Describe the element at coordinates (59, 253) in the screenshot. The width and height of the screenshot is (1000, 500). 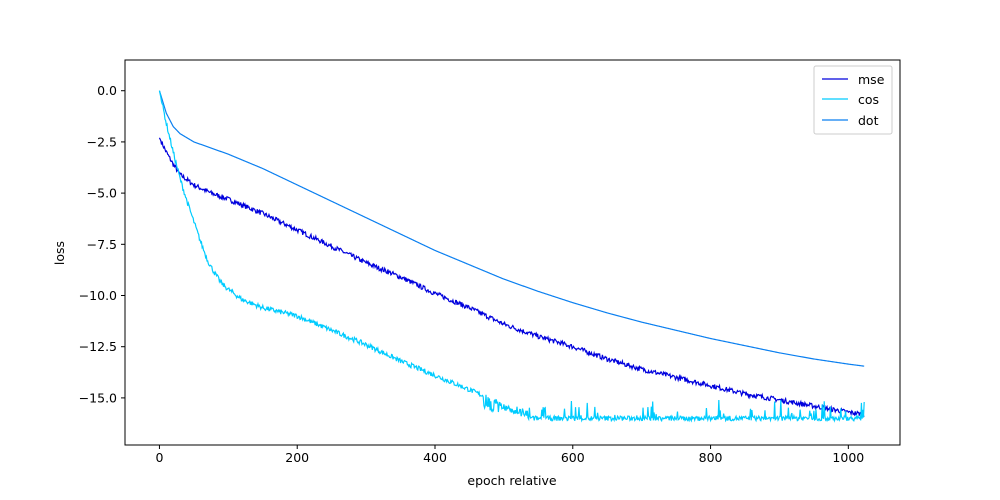
I see `y-axis-label: loss` at that location.